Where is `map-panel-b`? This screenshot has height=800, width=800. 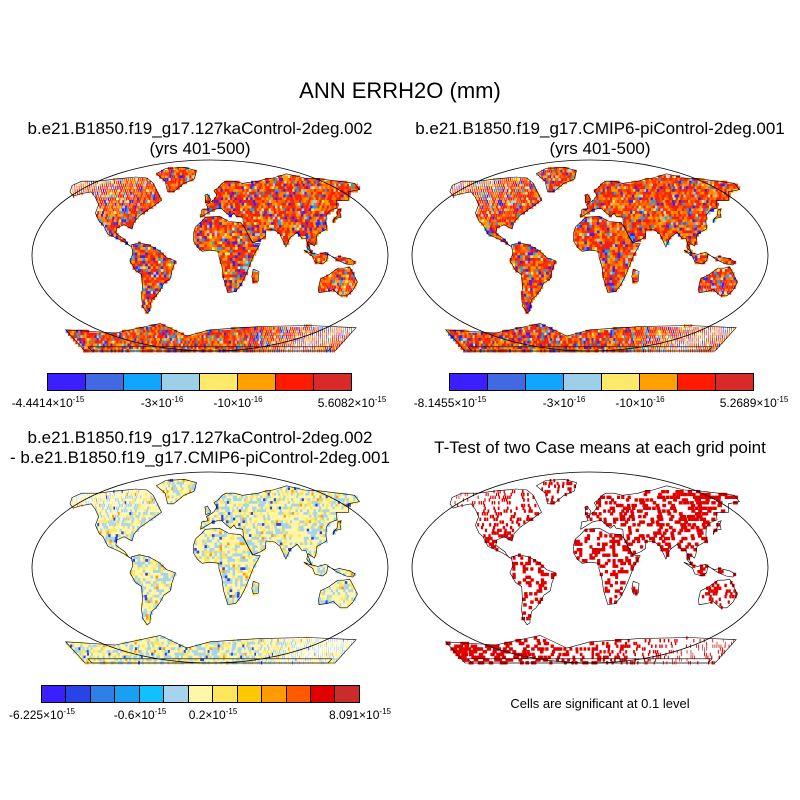 map-panel-b is located at coordinates (590, 255).